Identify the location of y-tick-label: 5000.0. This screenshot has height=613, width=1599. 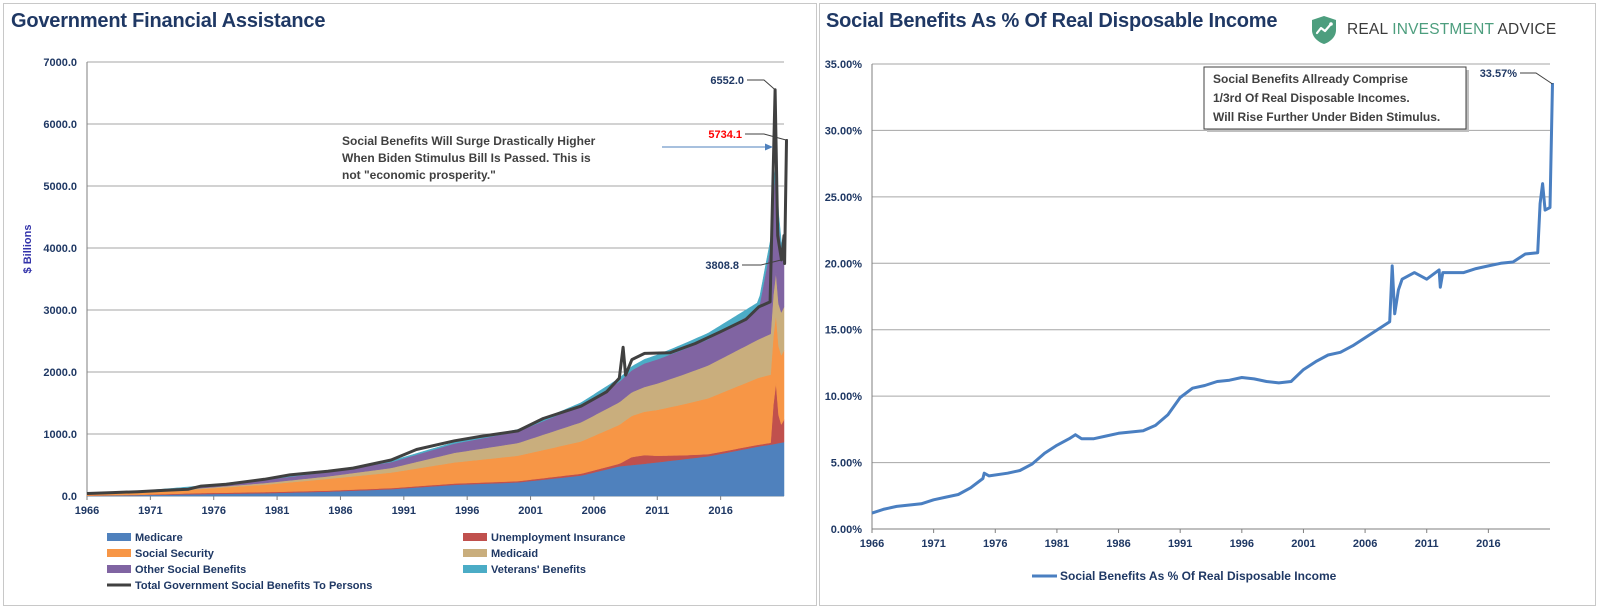
(60, 187).